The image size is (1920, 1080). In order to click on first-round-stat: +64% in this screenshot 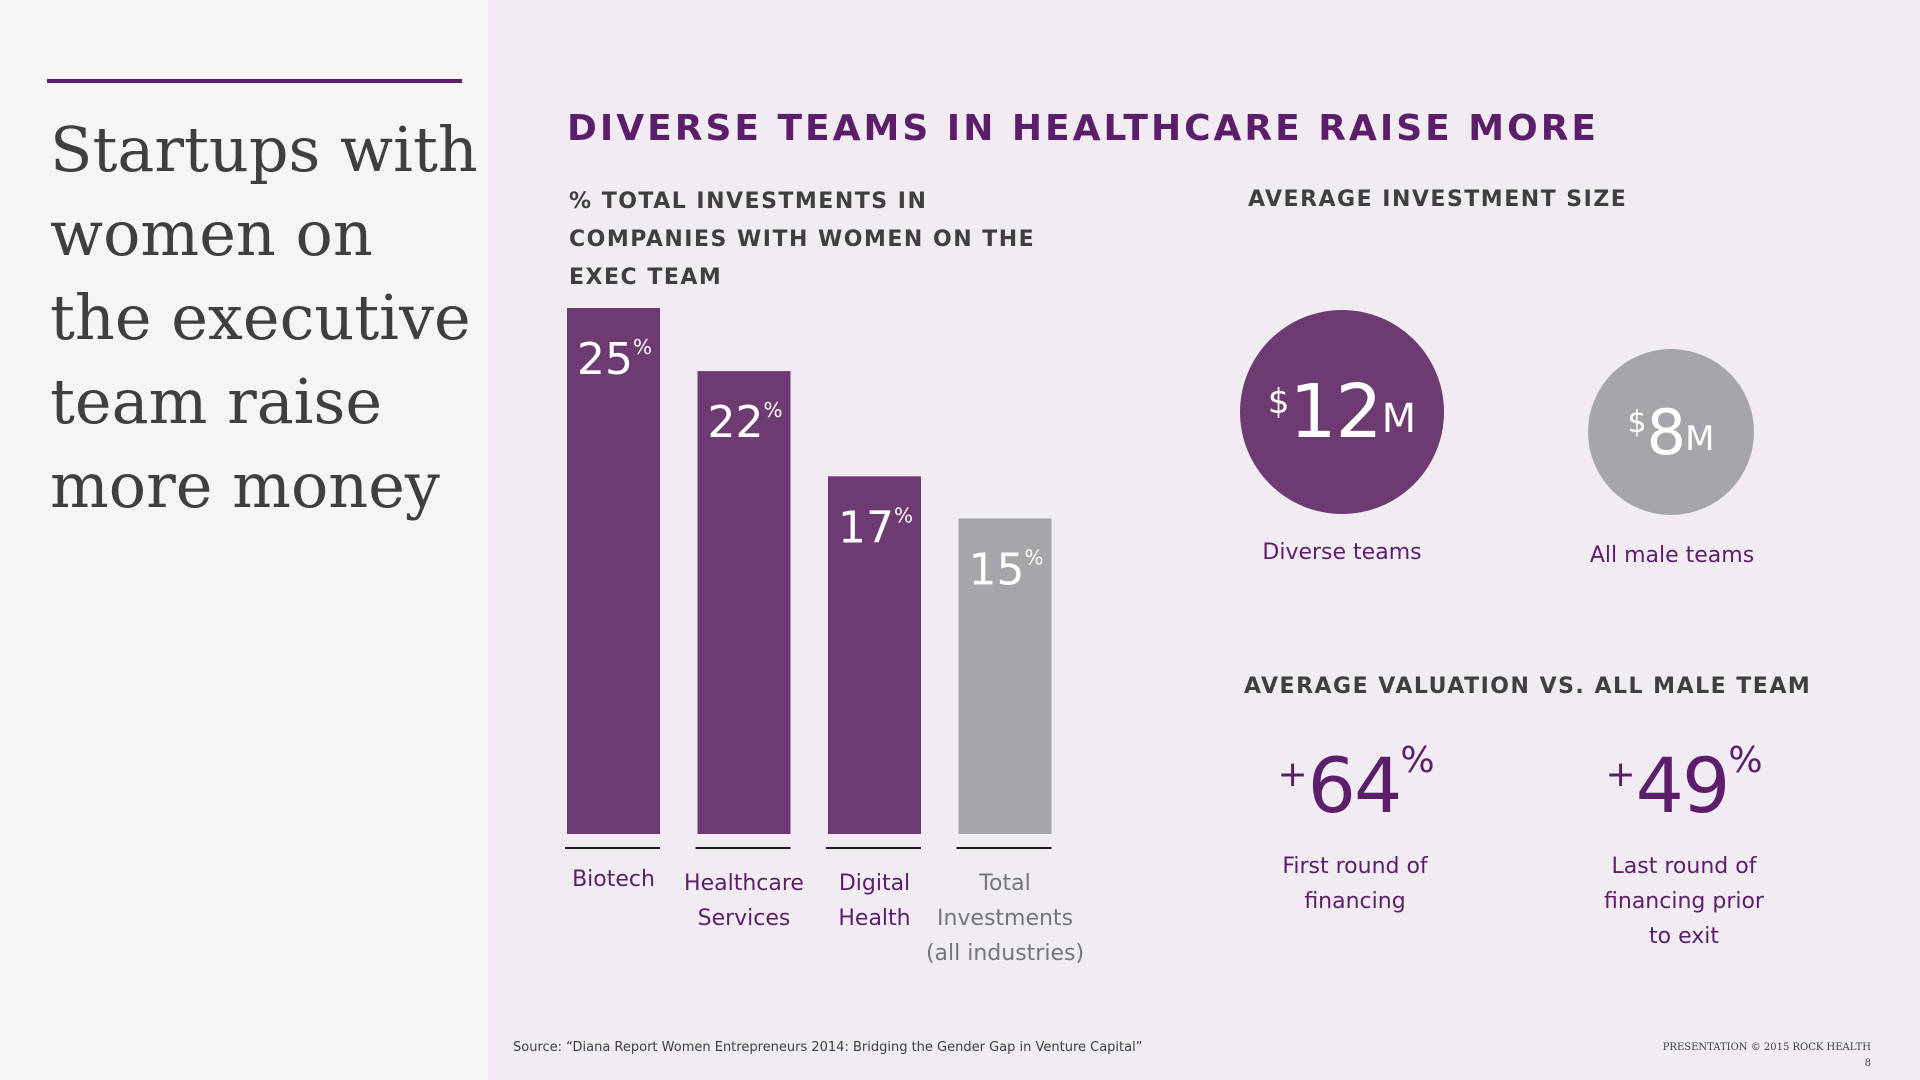, I will do `click(1356, 785)`.